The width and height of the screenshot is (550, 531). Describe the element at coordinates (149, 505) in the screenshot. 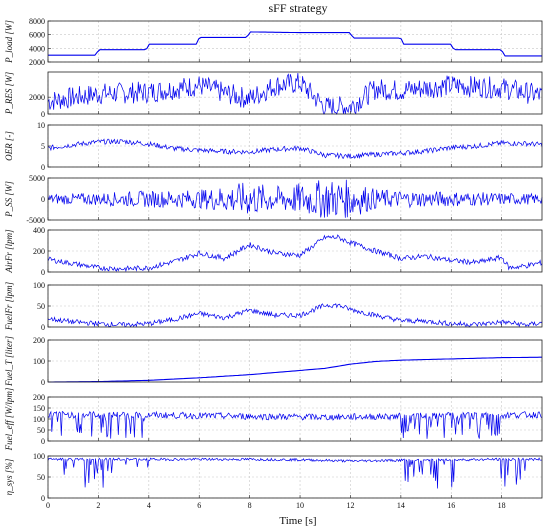

I see `x-tick-label: 4` at that location.